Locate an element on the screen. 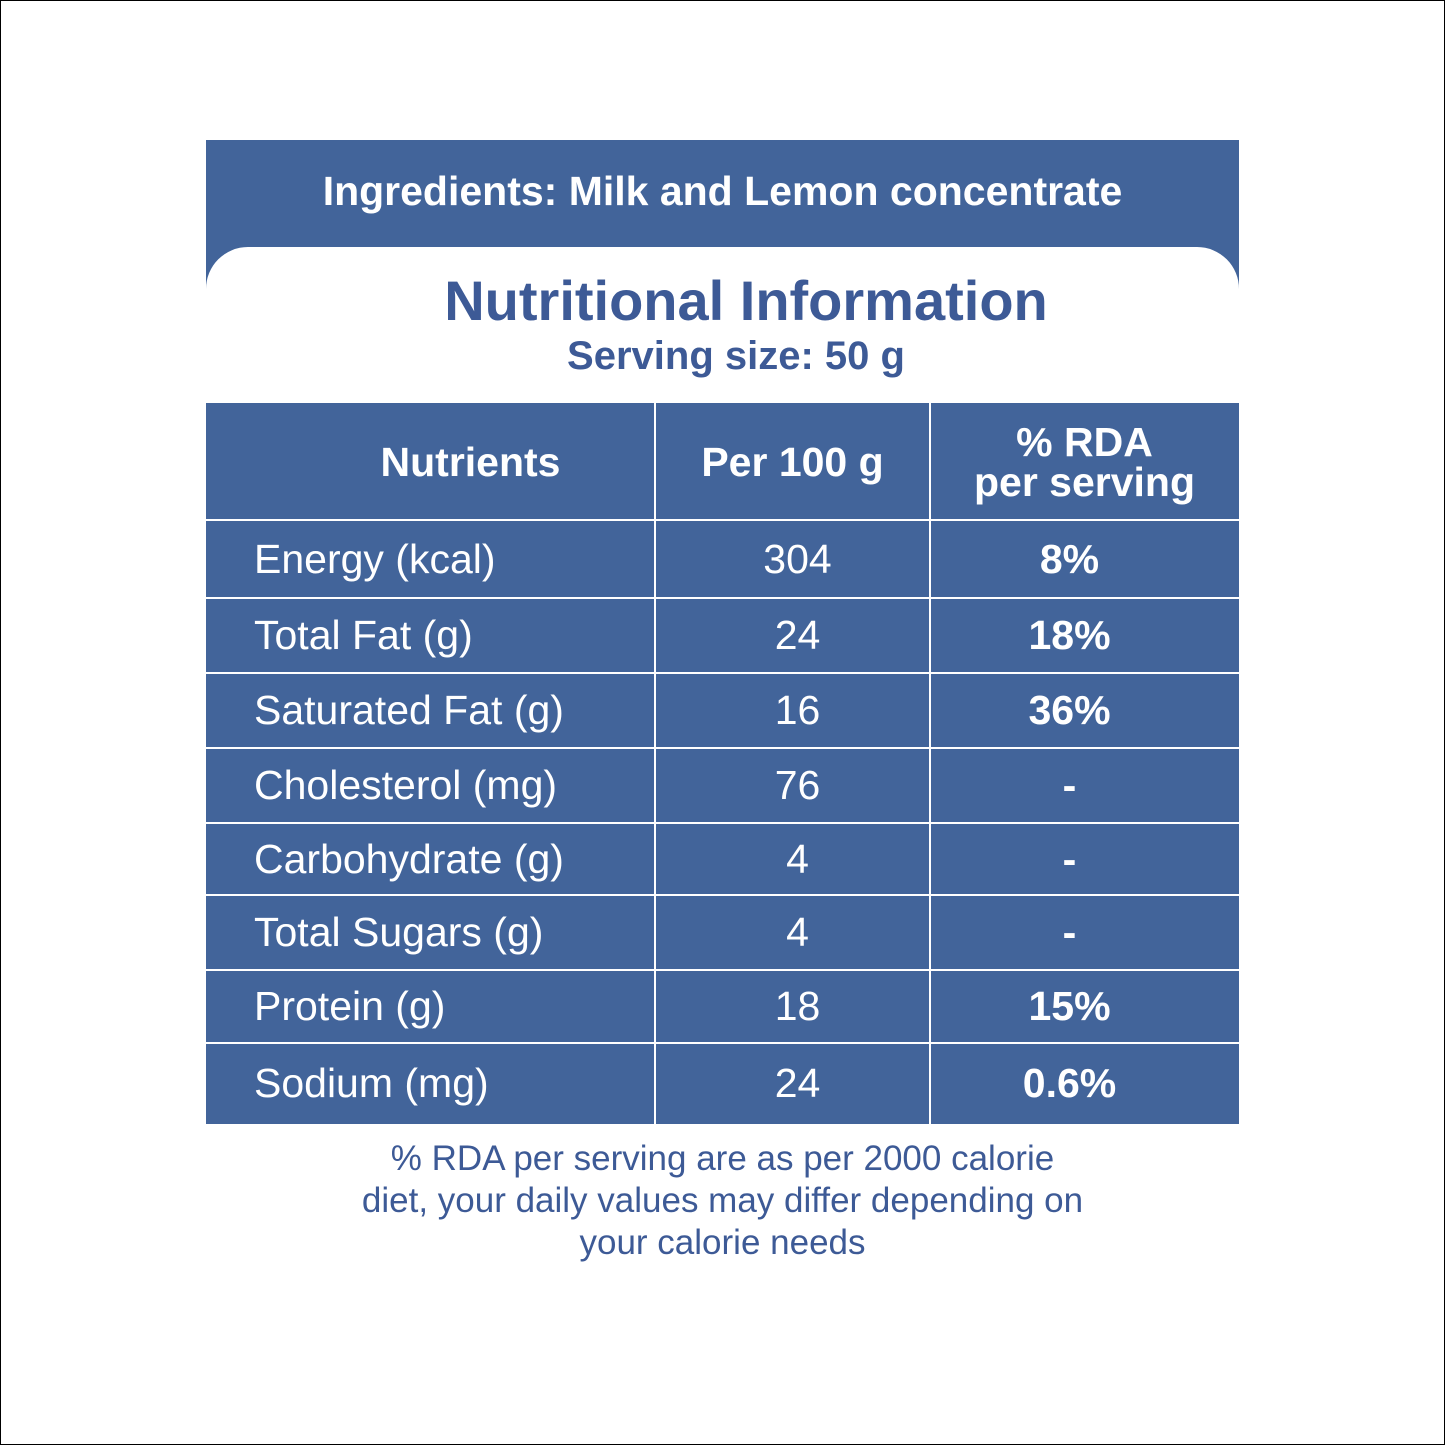  nutrient-name: Carbohydrate (g) is located at coordinates (409, 858).